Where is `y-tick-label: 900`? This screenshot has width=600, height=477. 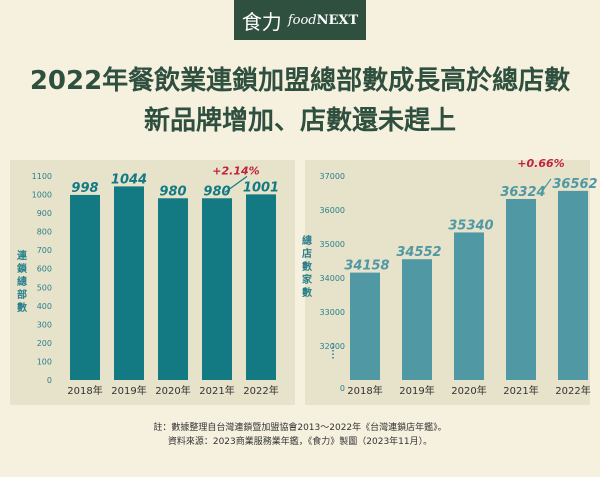
y-tick-label: 900 is located at coordinates (44, 213).